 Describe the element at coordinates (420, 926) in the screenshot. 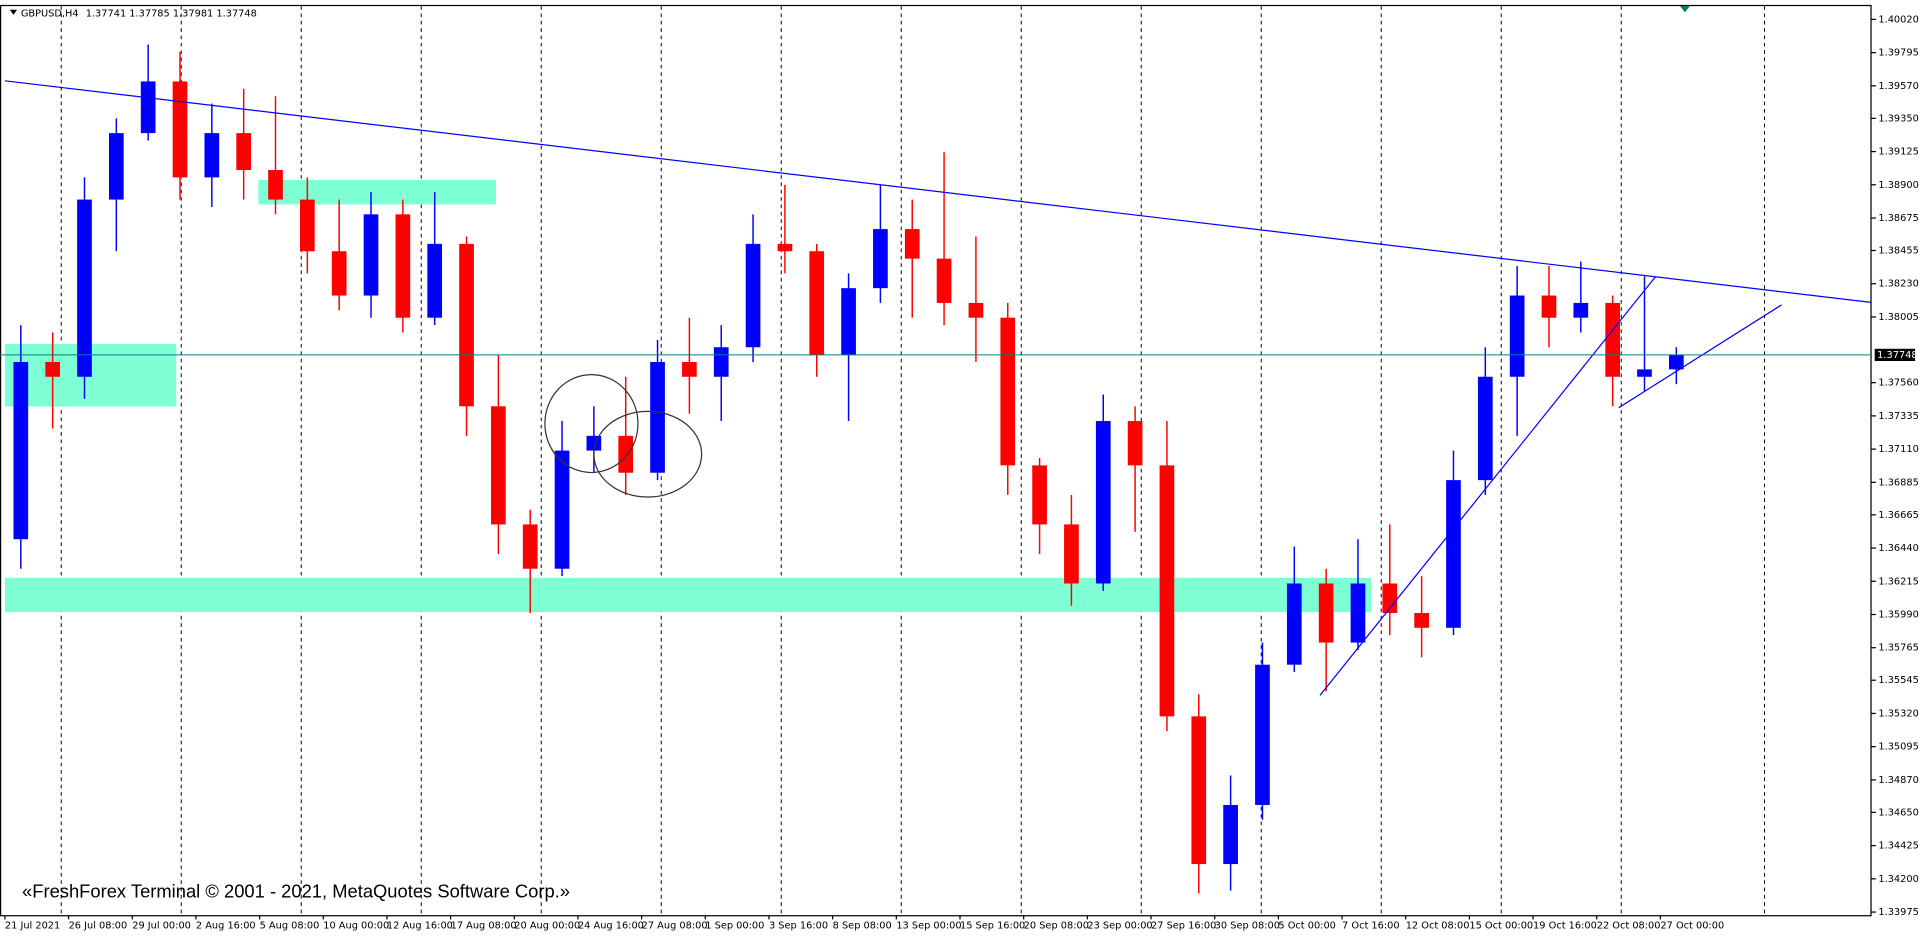

I see `x-tick-label: 12 Aug 16:00` at that location.